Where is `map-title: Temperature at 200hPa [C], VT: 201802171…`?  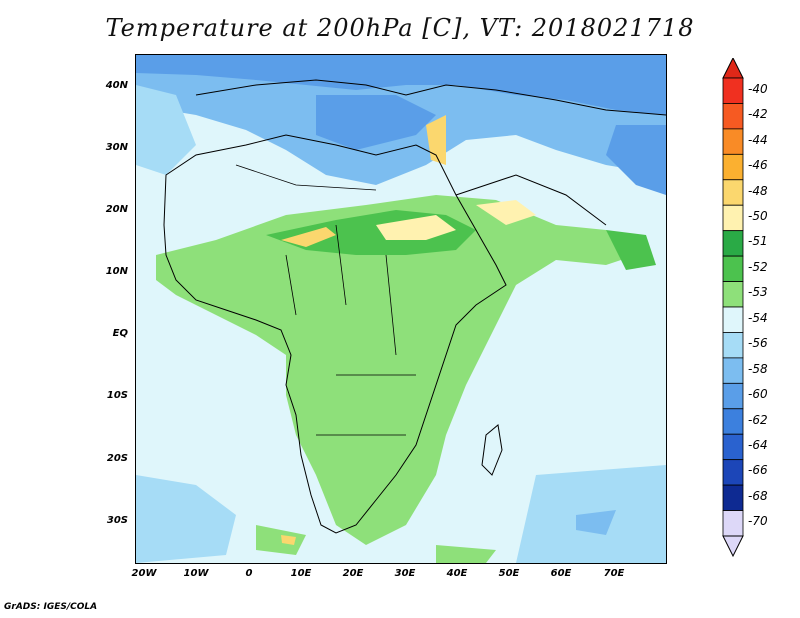
map-title: Temperature at 200hPa [C], VT: 201802171… is located at coordinates (400, 28).